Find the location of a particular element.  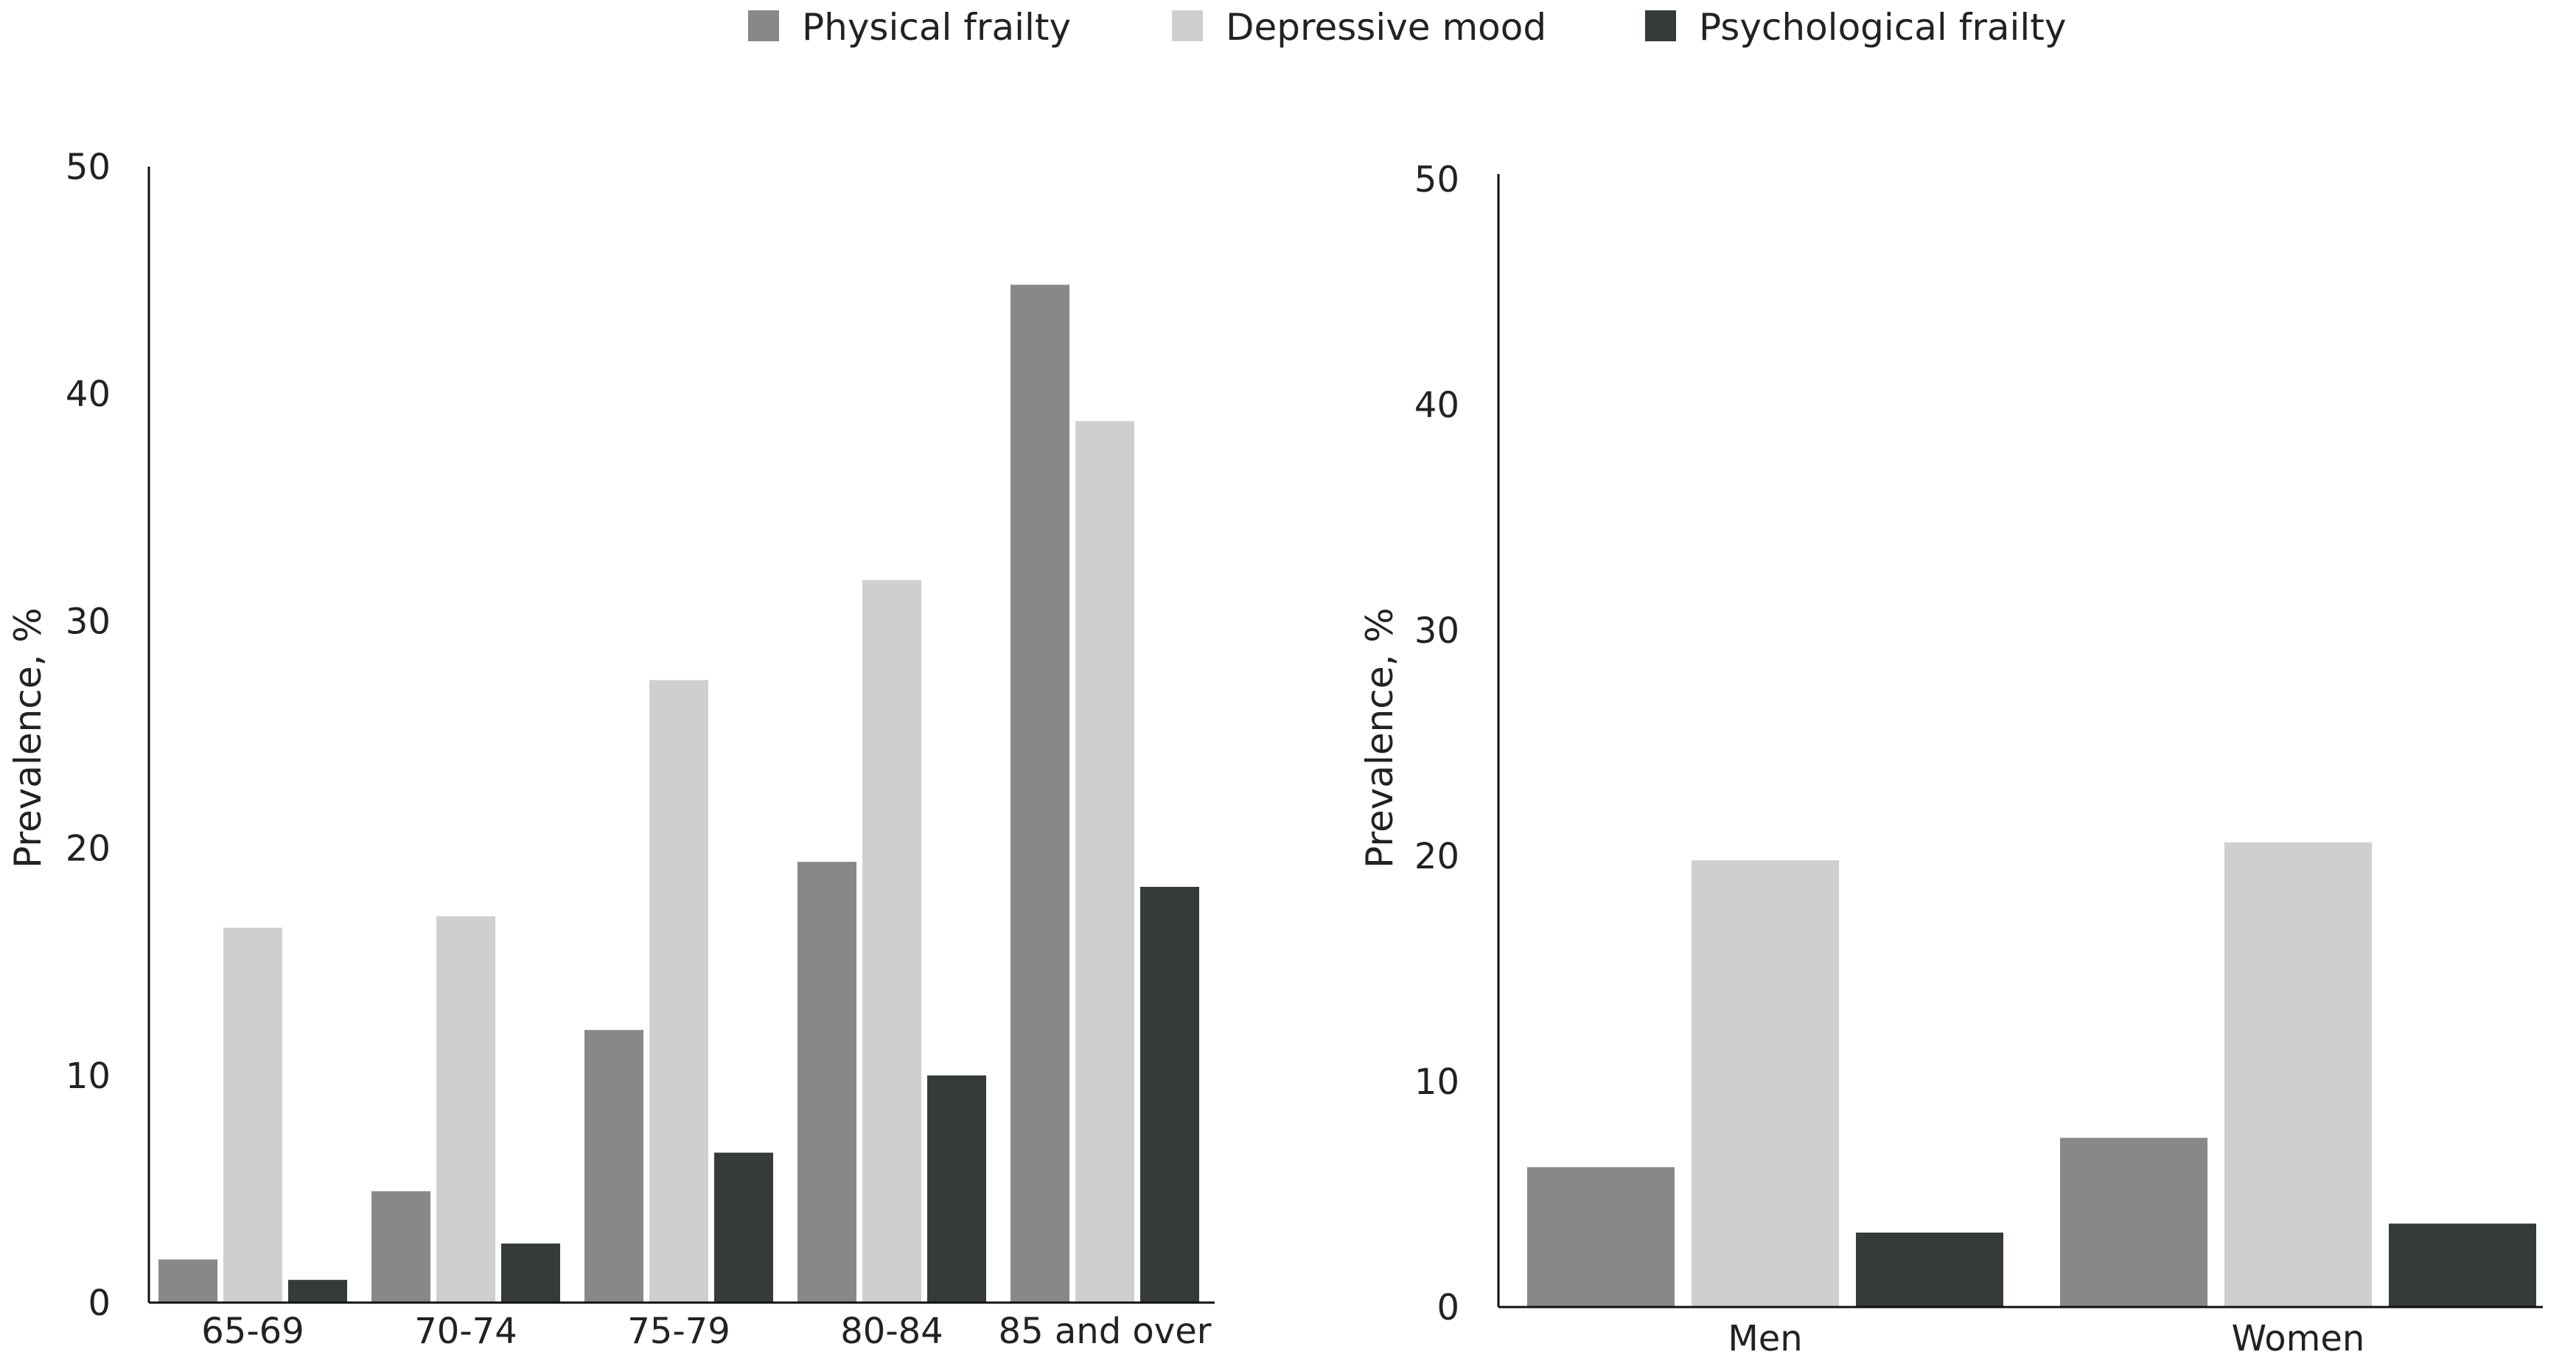

bar-80-84-depressive-mood is located at coordinates (891, 941).